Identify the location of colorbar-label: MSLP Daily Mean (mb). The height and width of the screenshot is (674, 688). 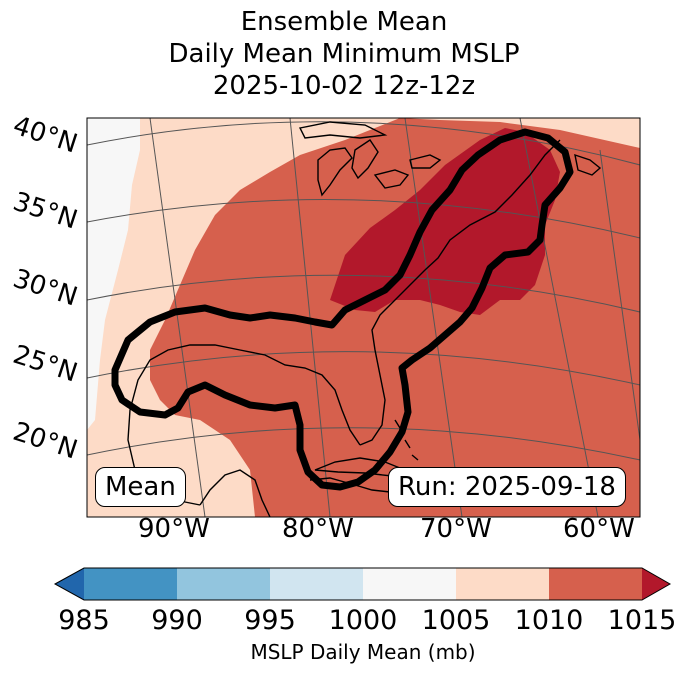
(363, 652).